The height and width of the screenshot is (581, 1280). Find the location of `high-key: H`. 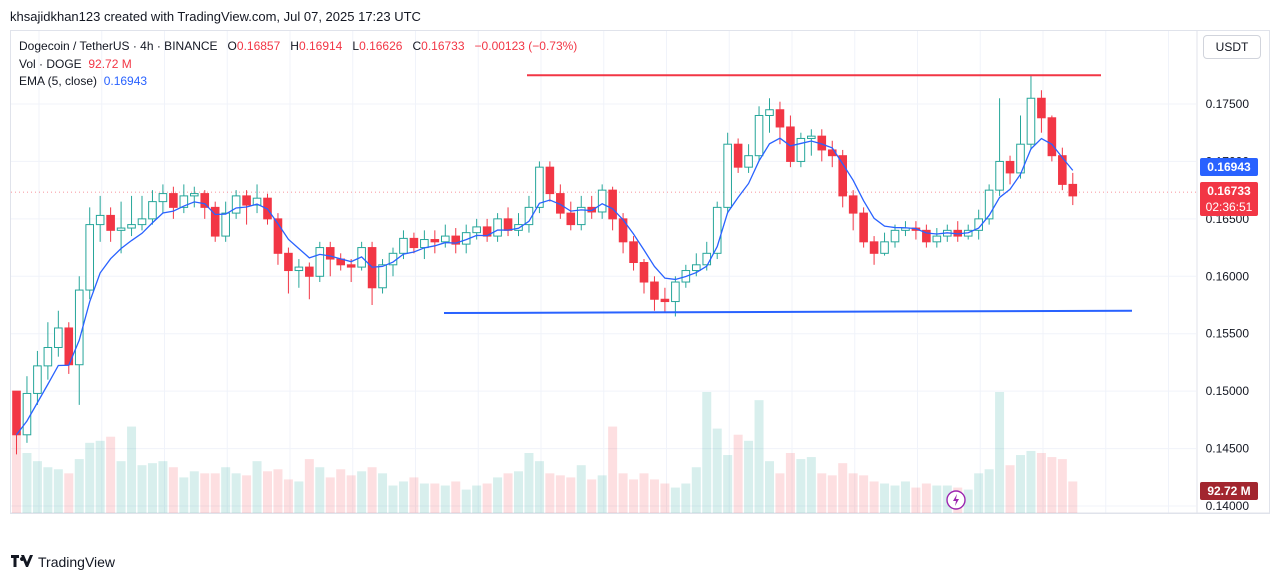

high-key: H is located at coordinates (294, 46).